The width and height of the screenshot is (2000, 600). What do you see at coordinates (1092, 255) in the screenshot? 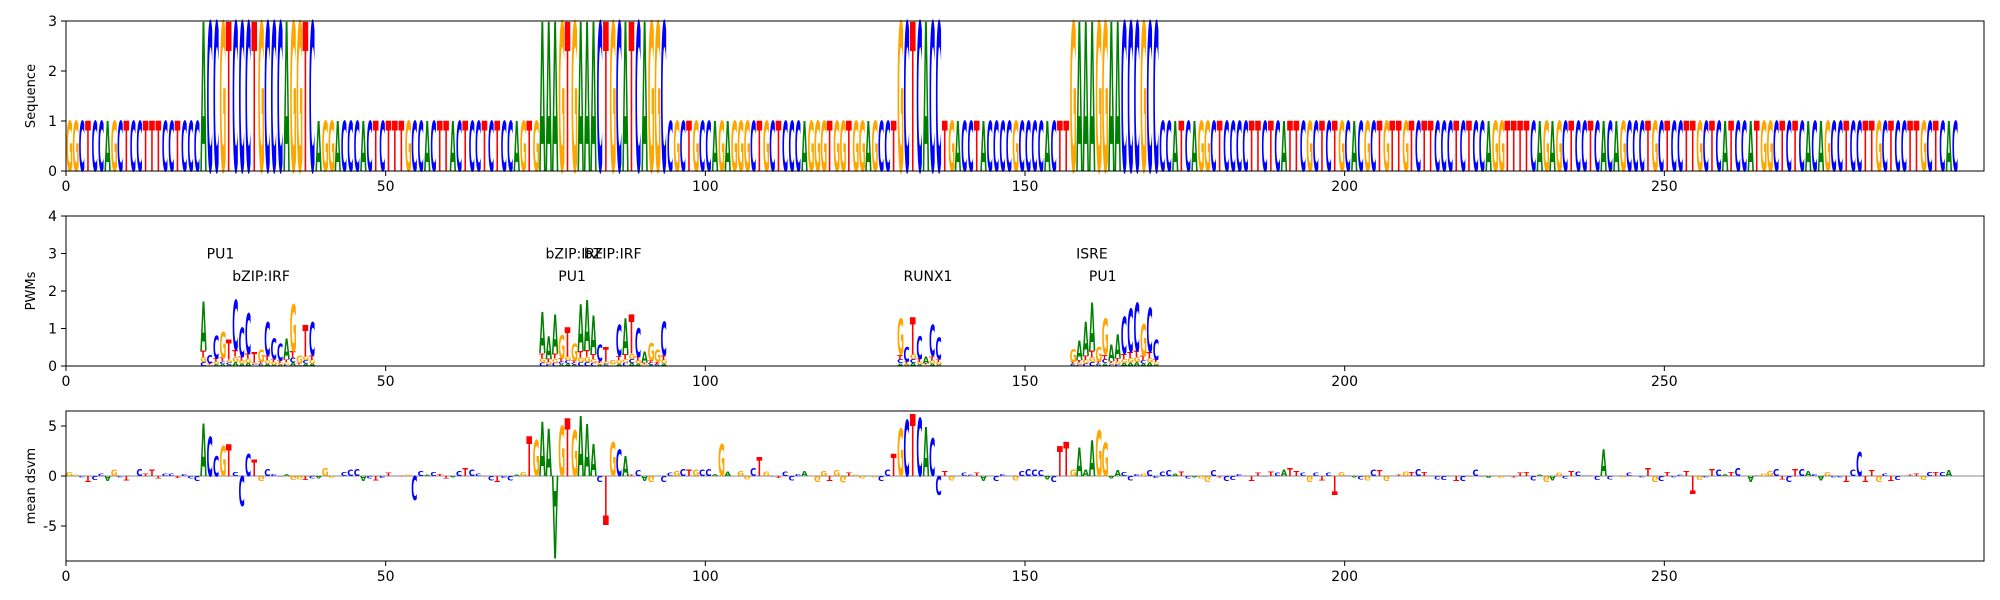
I see `motif-label: ISRE` at bounding box center [1092, 255].